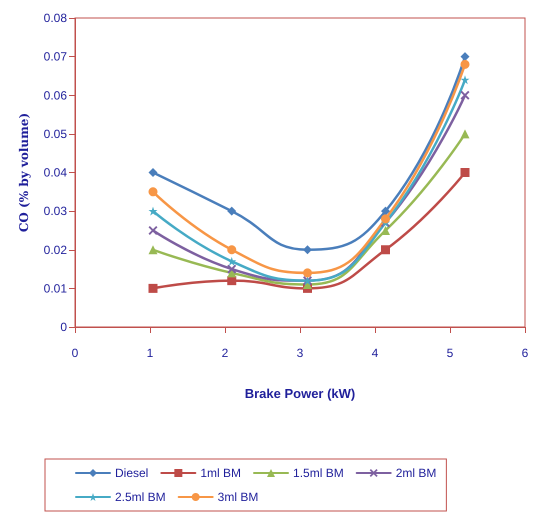  What do you see at coordinates (24, 172) in the screenshot?
I see `y-axis-title: CO (% by volume)` at bounding box center [24, 172].